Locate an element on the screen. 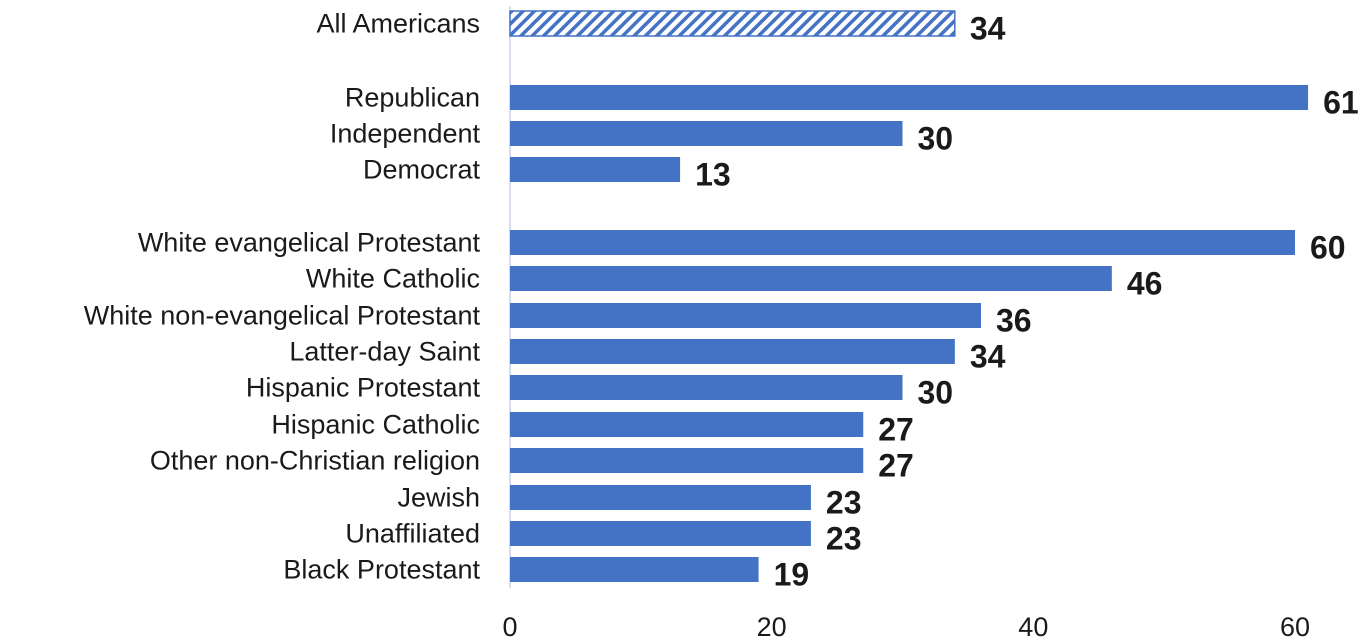 The image size is (1367, 641). bar-independent is located at coordinates (706, 133).